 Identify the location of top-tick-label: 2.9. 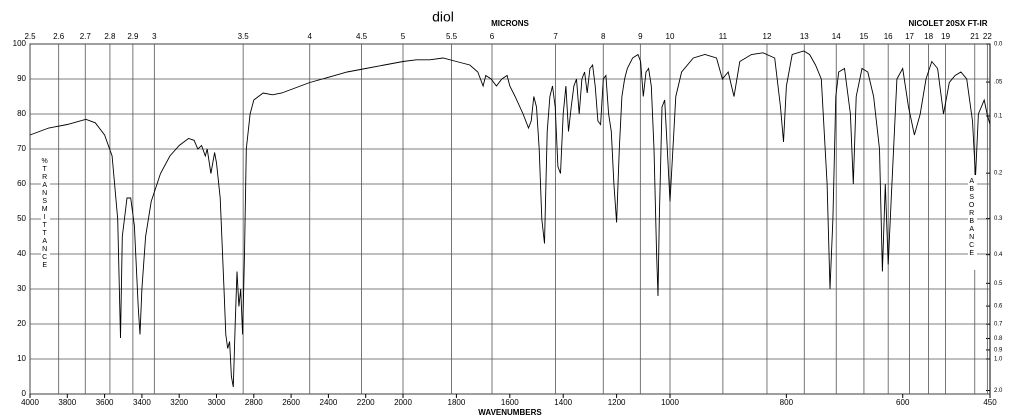
(133, 36).